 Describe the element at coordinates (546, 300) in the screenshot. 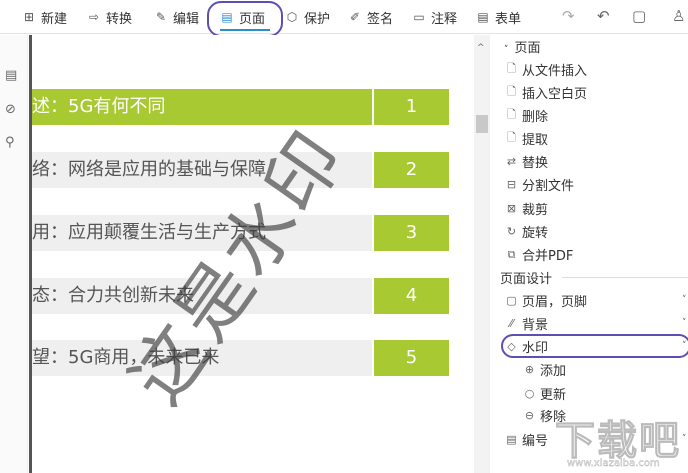

I see `header-footer: ▢ 页眉，页脚` at that location.